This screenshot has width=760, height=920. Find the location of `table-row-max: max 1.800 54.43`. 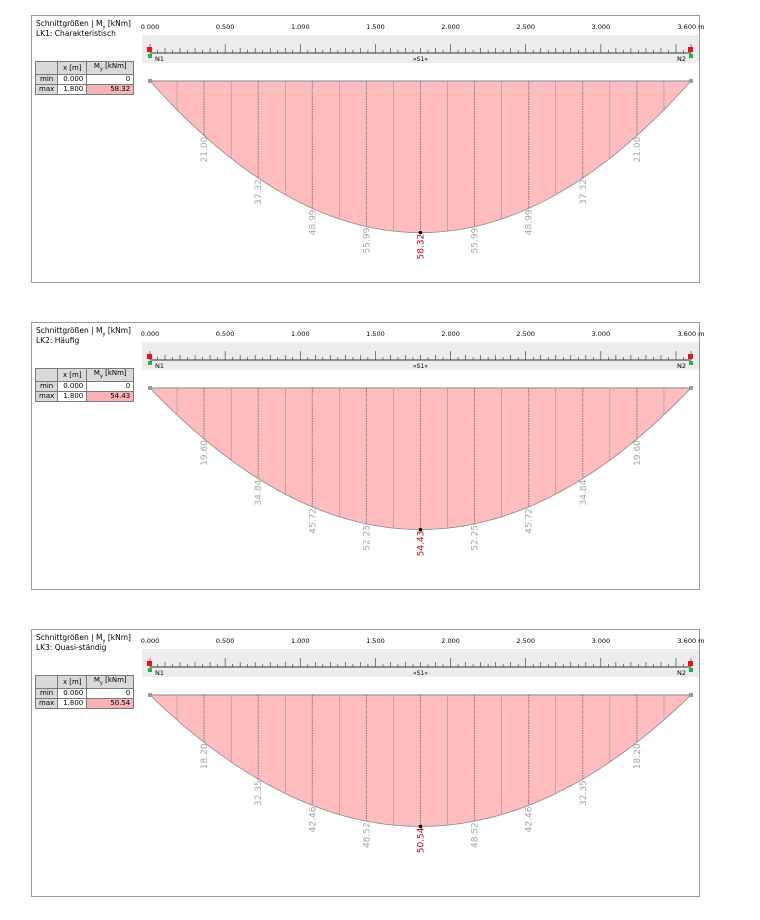

table-row-max: max 1.800 54.43 is located at coordinates (84, 397).